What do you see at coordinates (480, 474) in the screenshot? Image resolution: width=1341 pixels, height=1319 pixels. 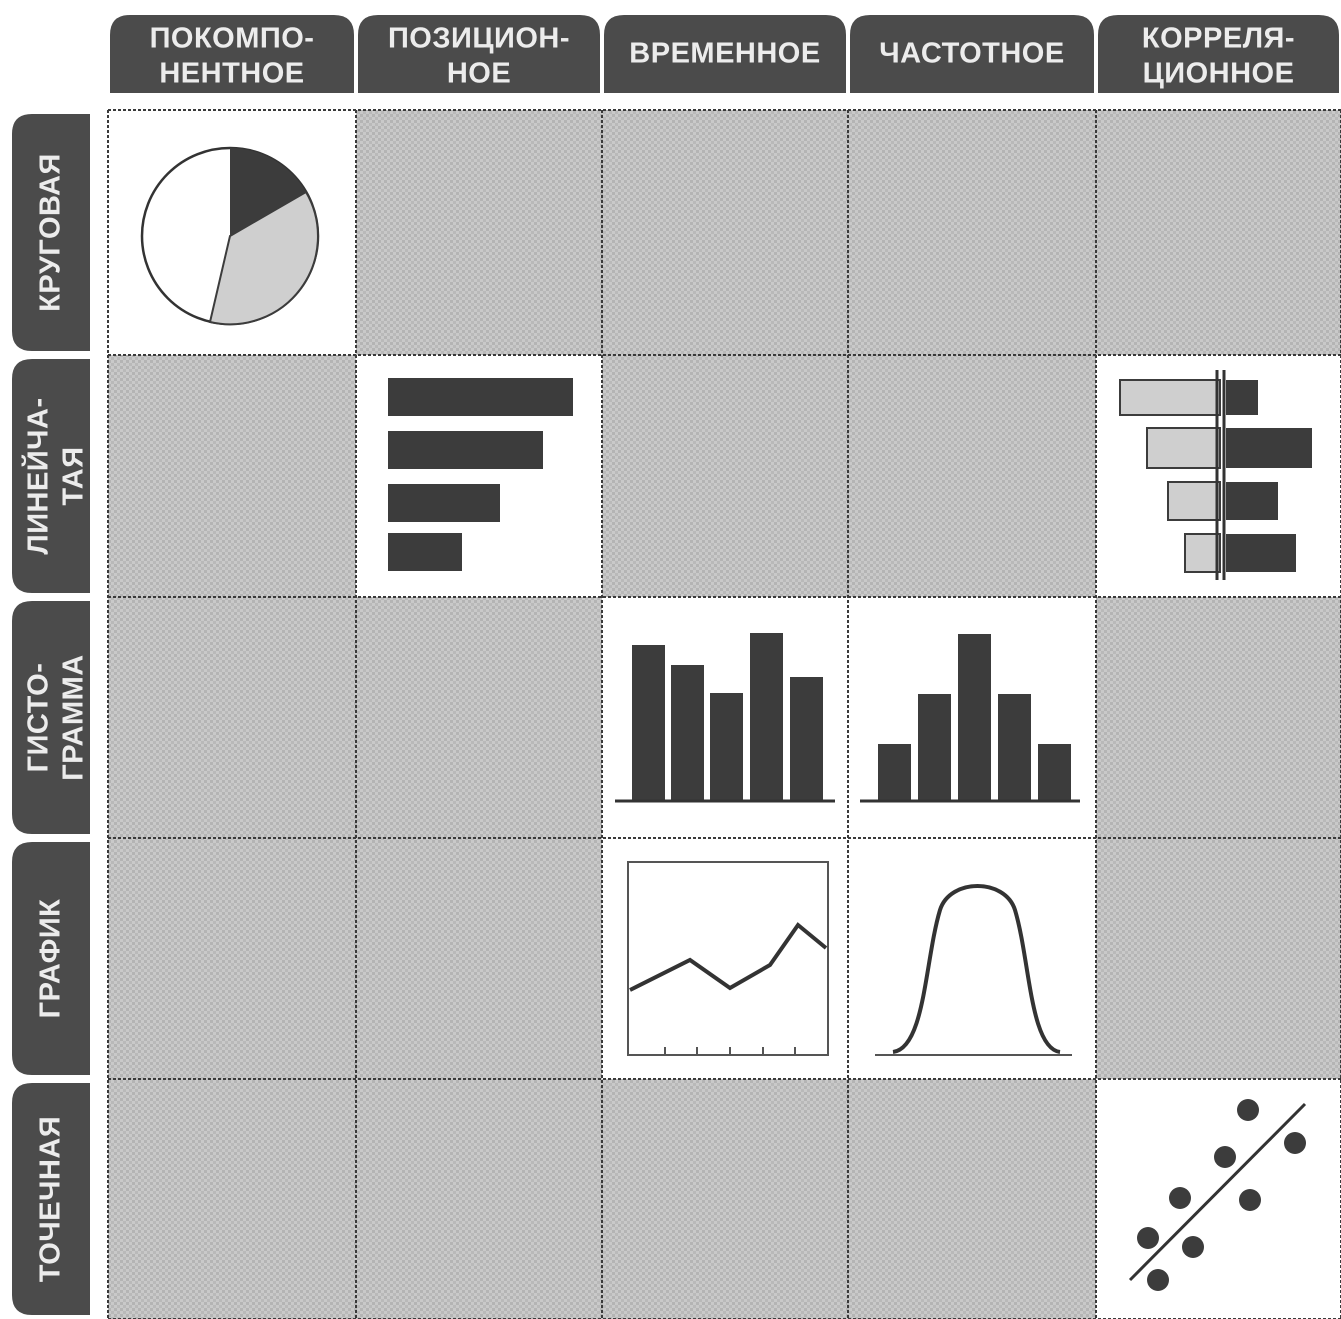 I see `bar-icon` at bounding box center [480, 474].